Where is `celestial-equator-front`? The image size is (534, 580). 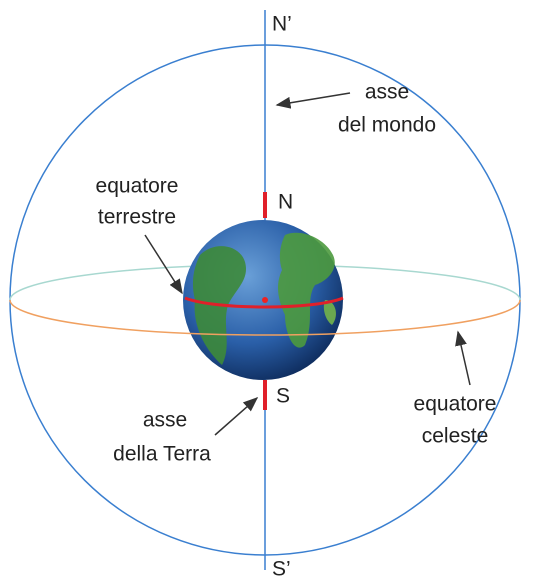 celestial-equator-front is located at coordinates (265, 317).